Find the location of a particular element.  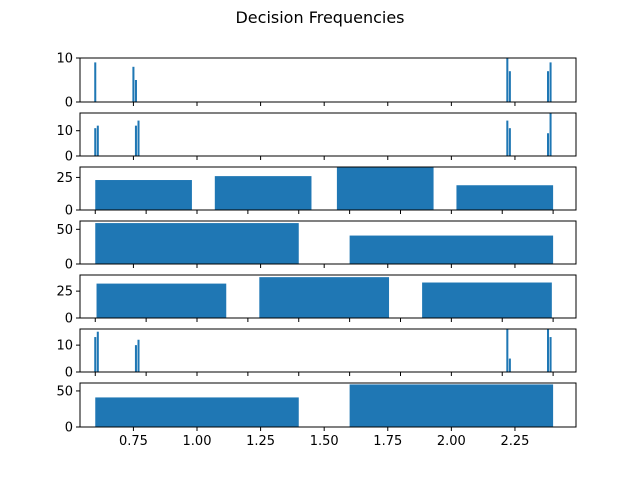

subplot-7: 0 50 0.75 1.00 1.25 1.50 1.75 2.00 2.25 is located at coordinates (316, 415).